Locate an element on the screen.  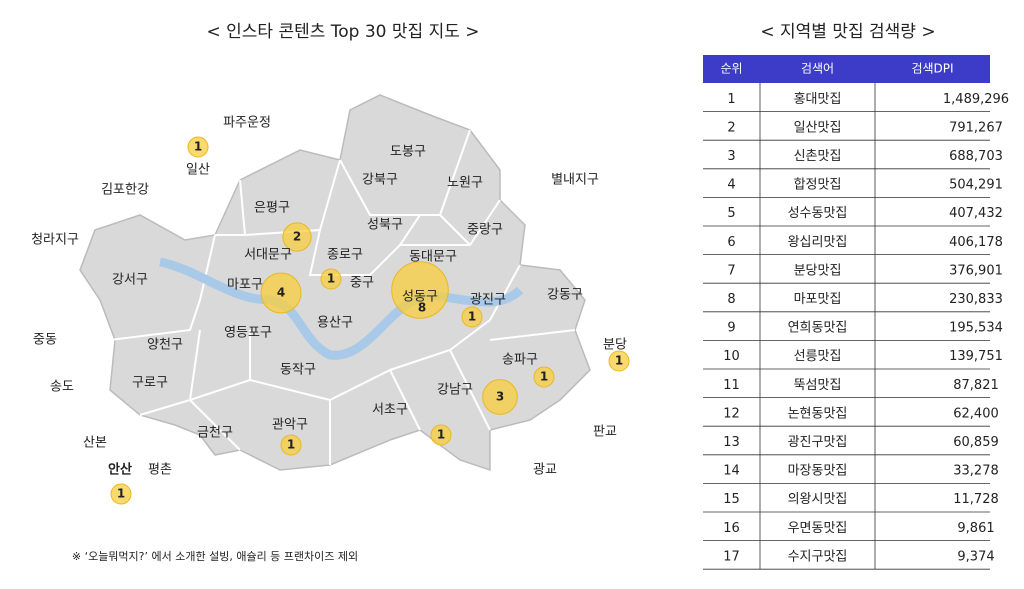
table-cell: 1,489,296 is located at coordinates (976, 99).